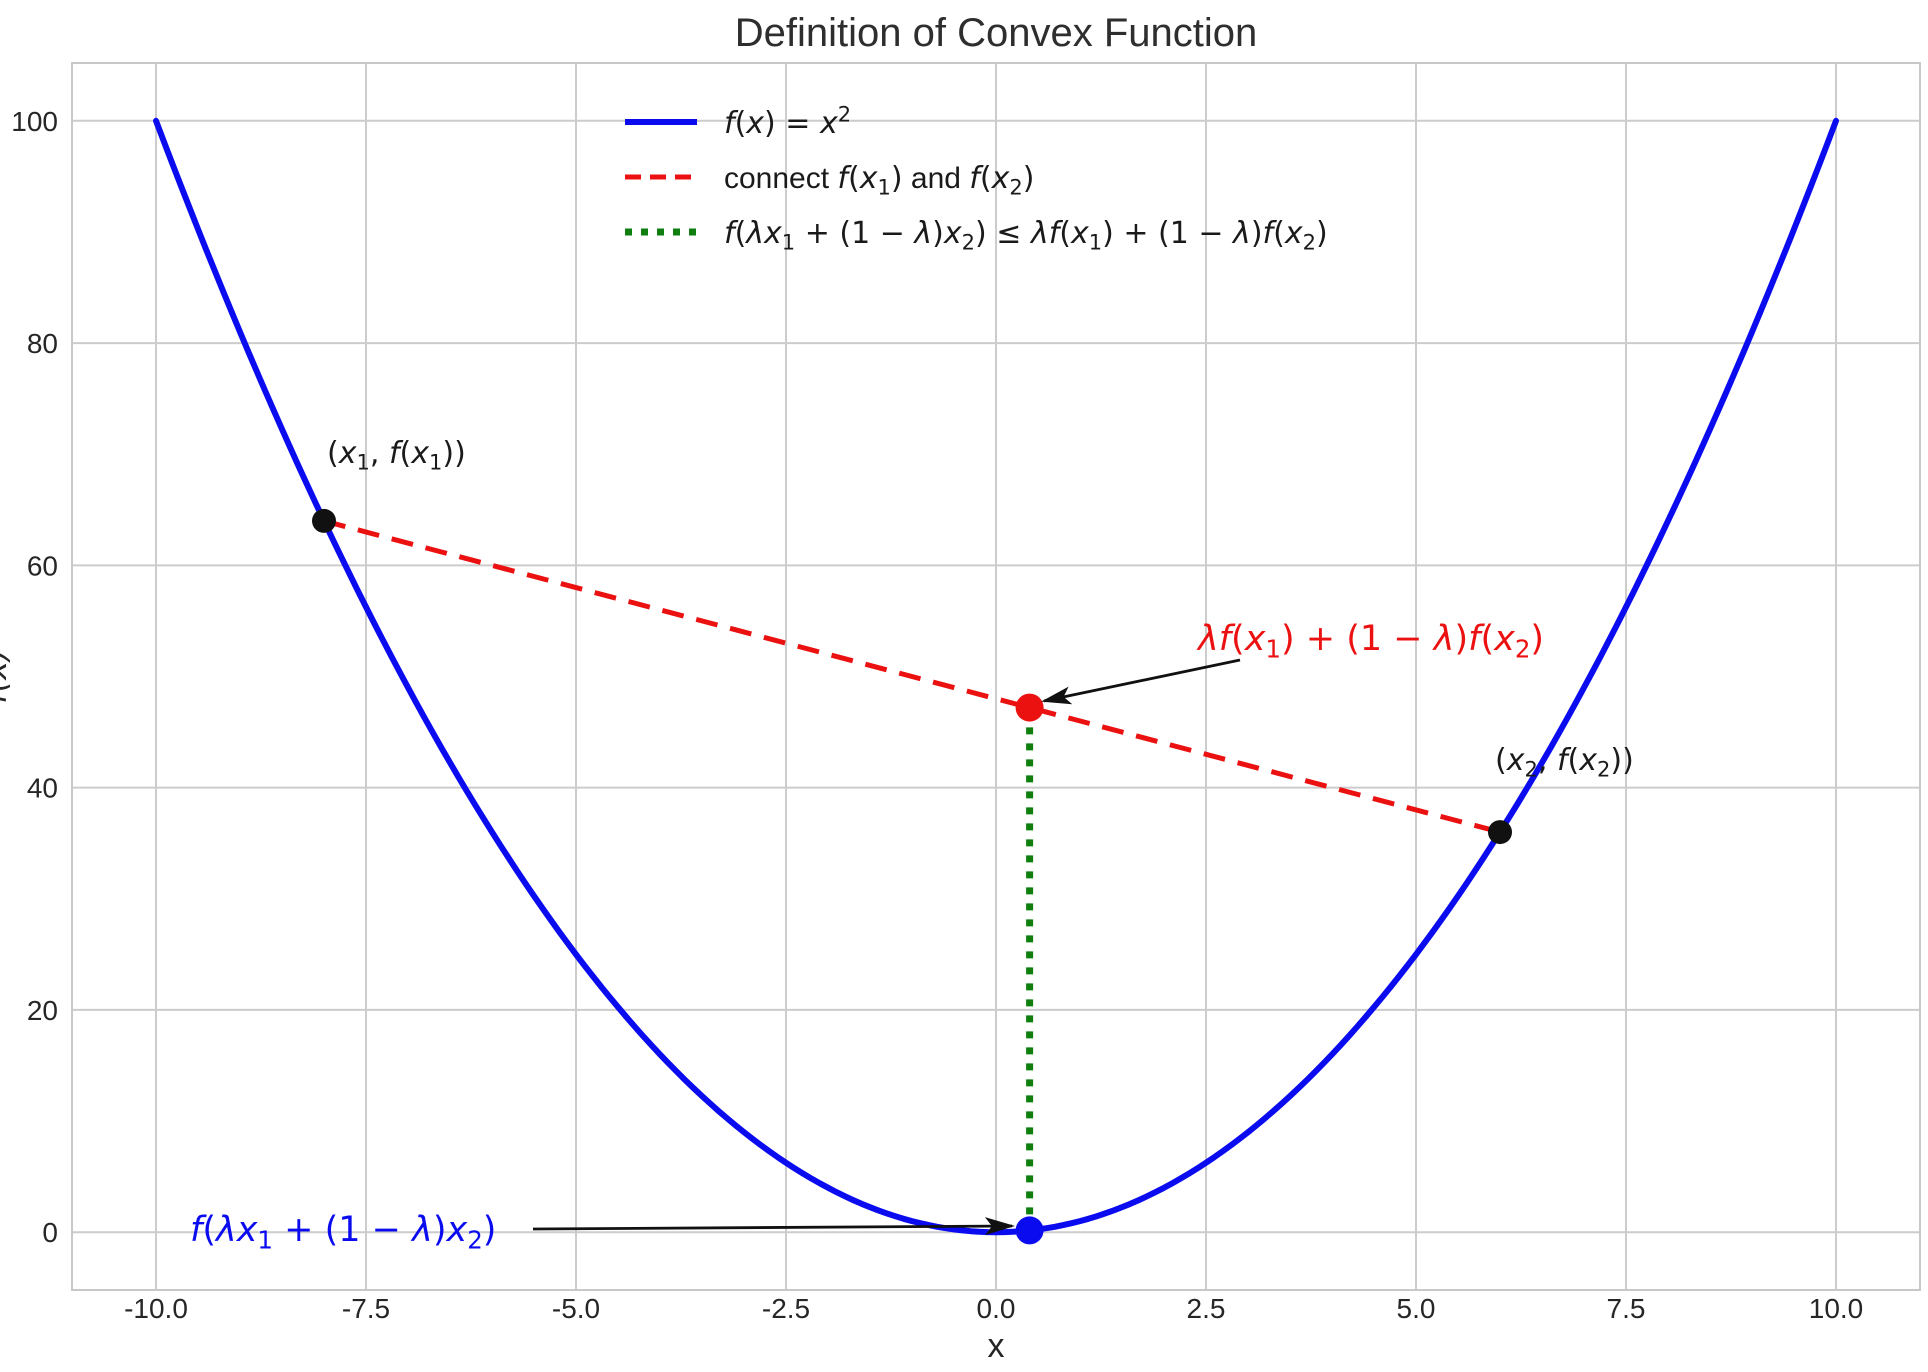 The width and height of the screenshot is (1928, 1372). What do you see at coordinates (34, 121) in the screenshot?
I see `y-tick-label: 100` at bounding box center [34, 121].